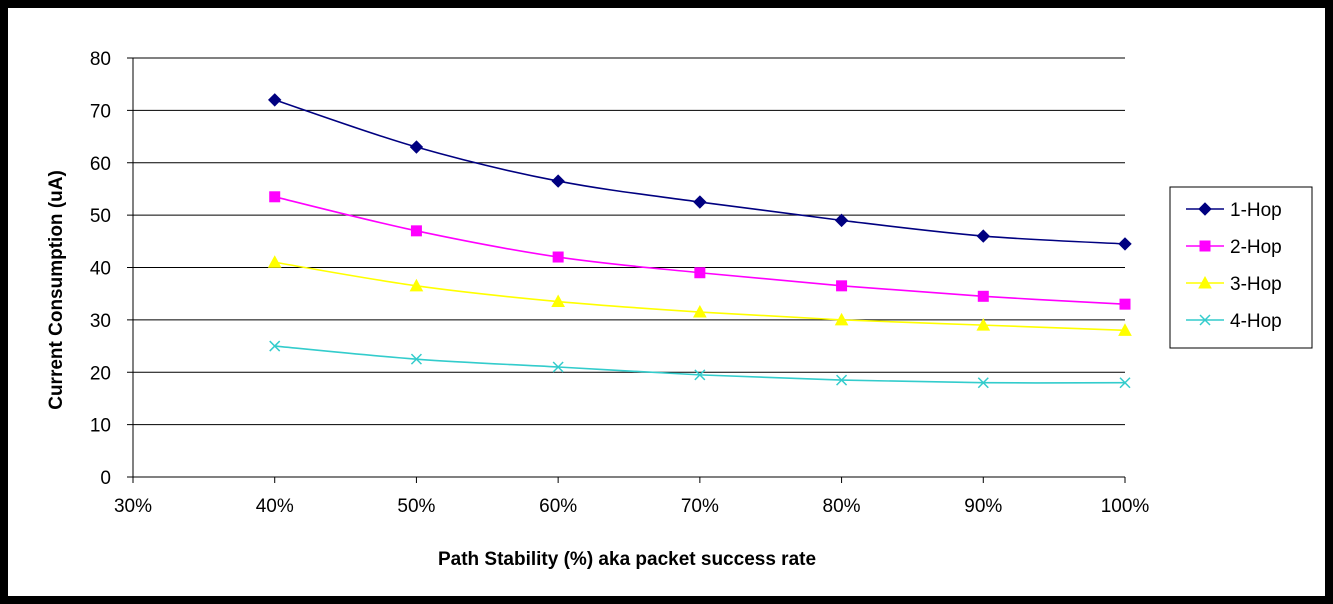 This screenshot has width=1333, height=604. Describe the element at coordinates (133, 506) in the screenshot. I see `x-tick-label: 30%` at that location.